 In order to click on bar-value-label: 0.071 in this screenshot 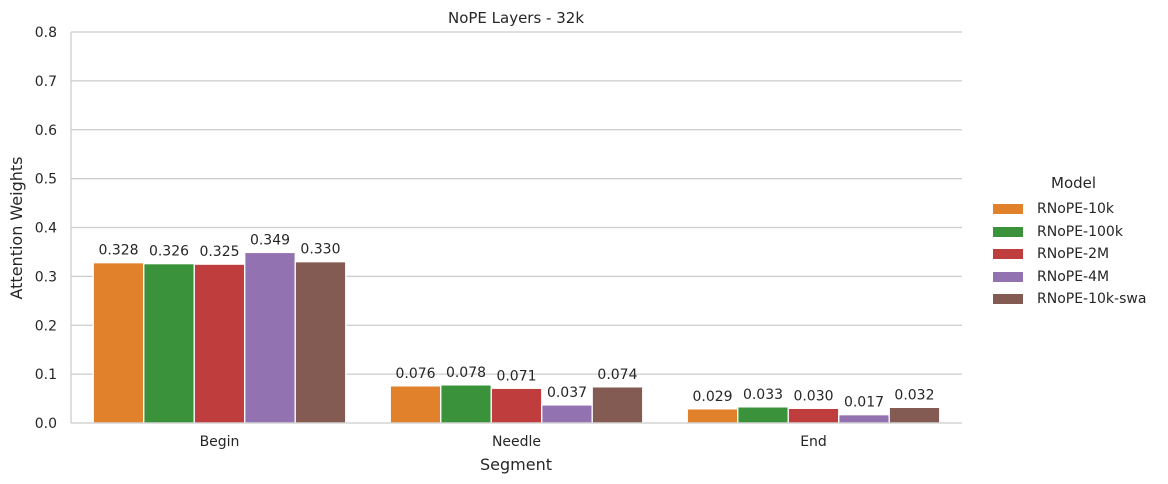, I will do `click(516, 376)`.